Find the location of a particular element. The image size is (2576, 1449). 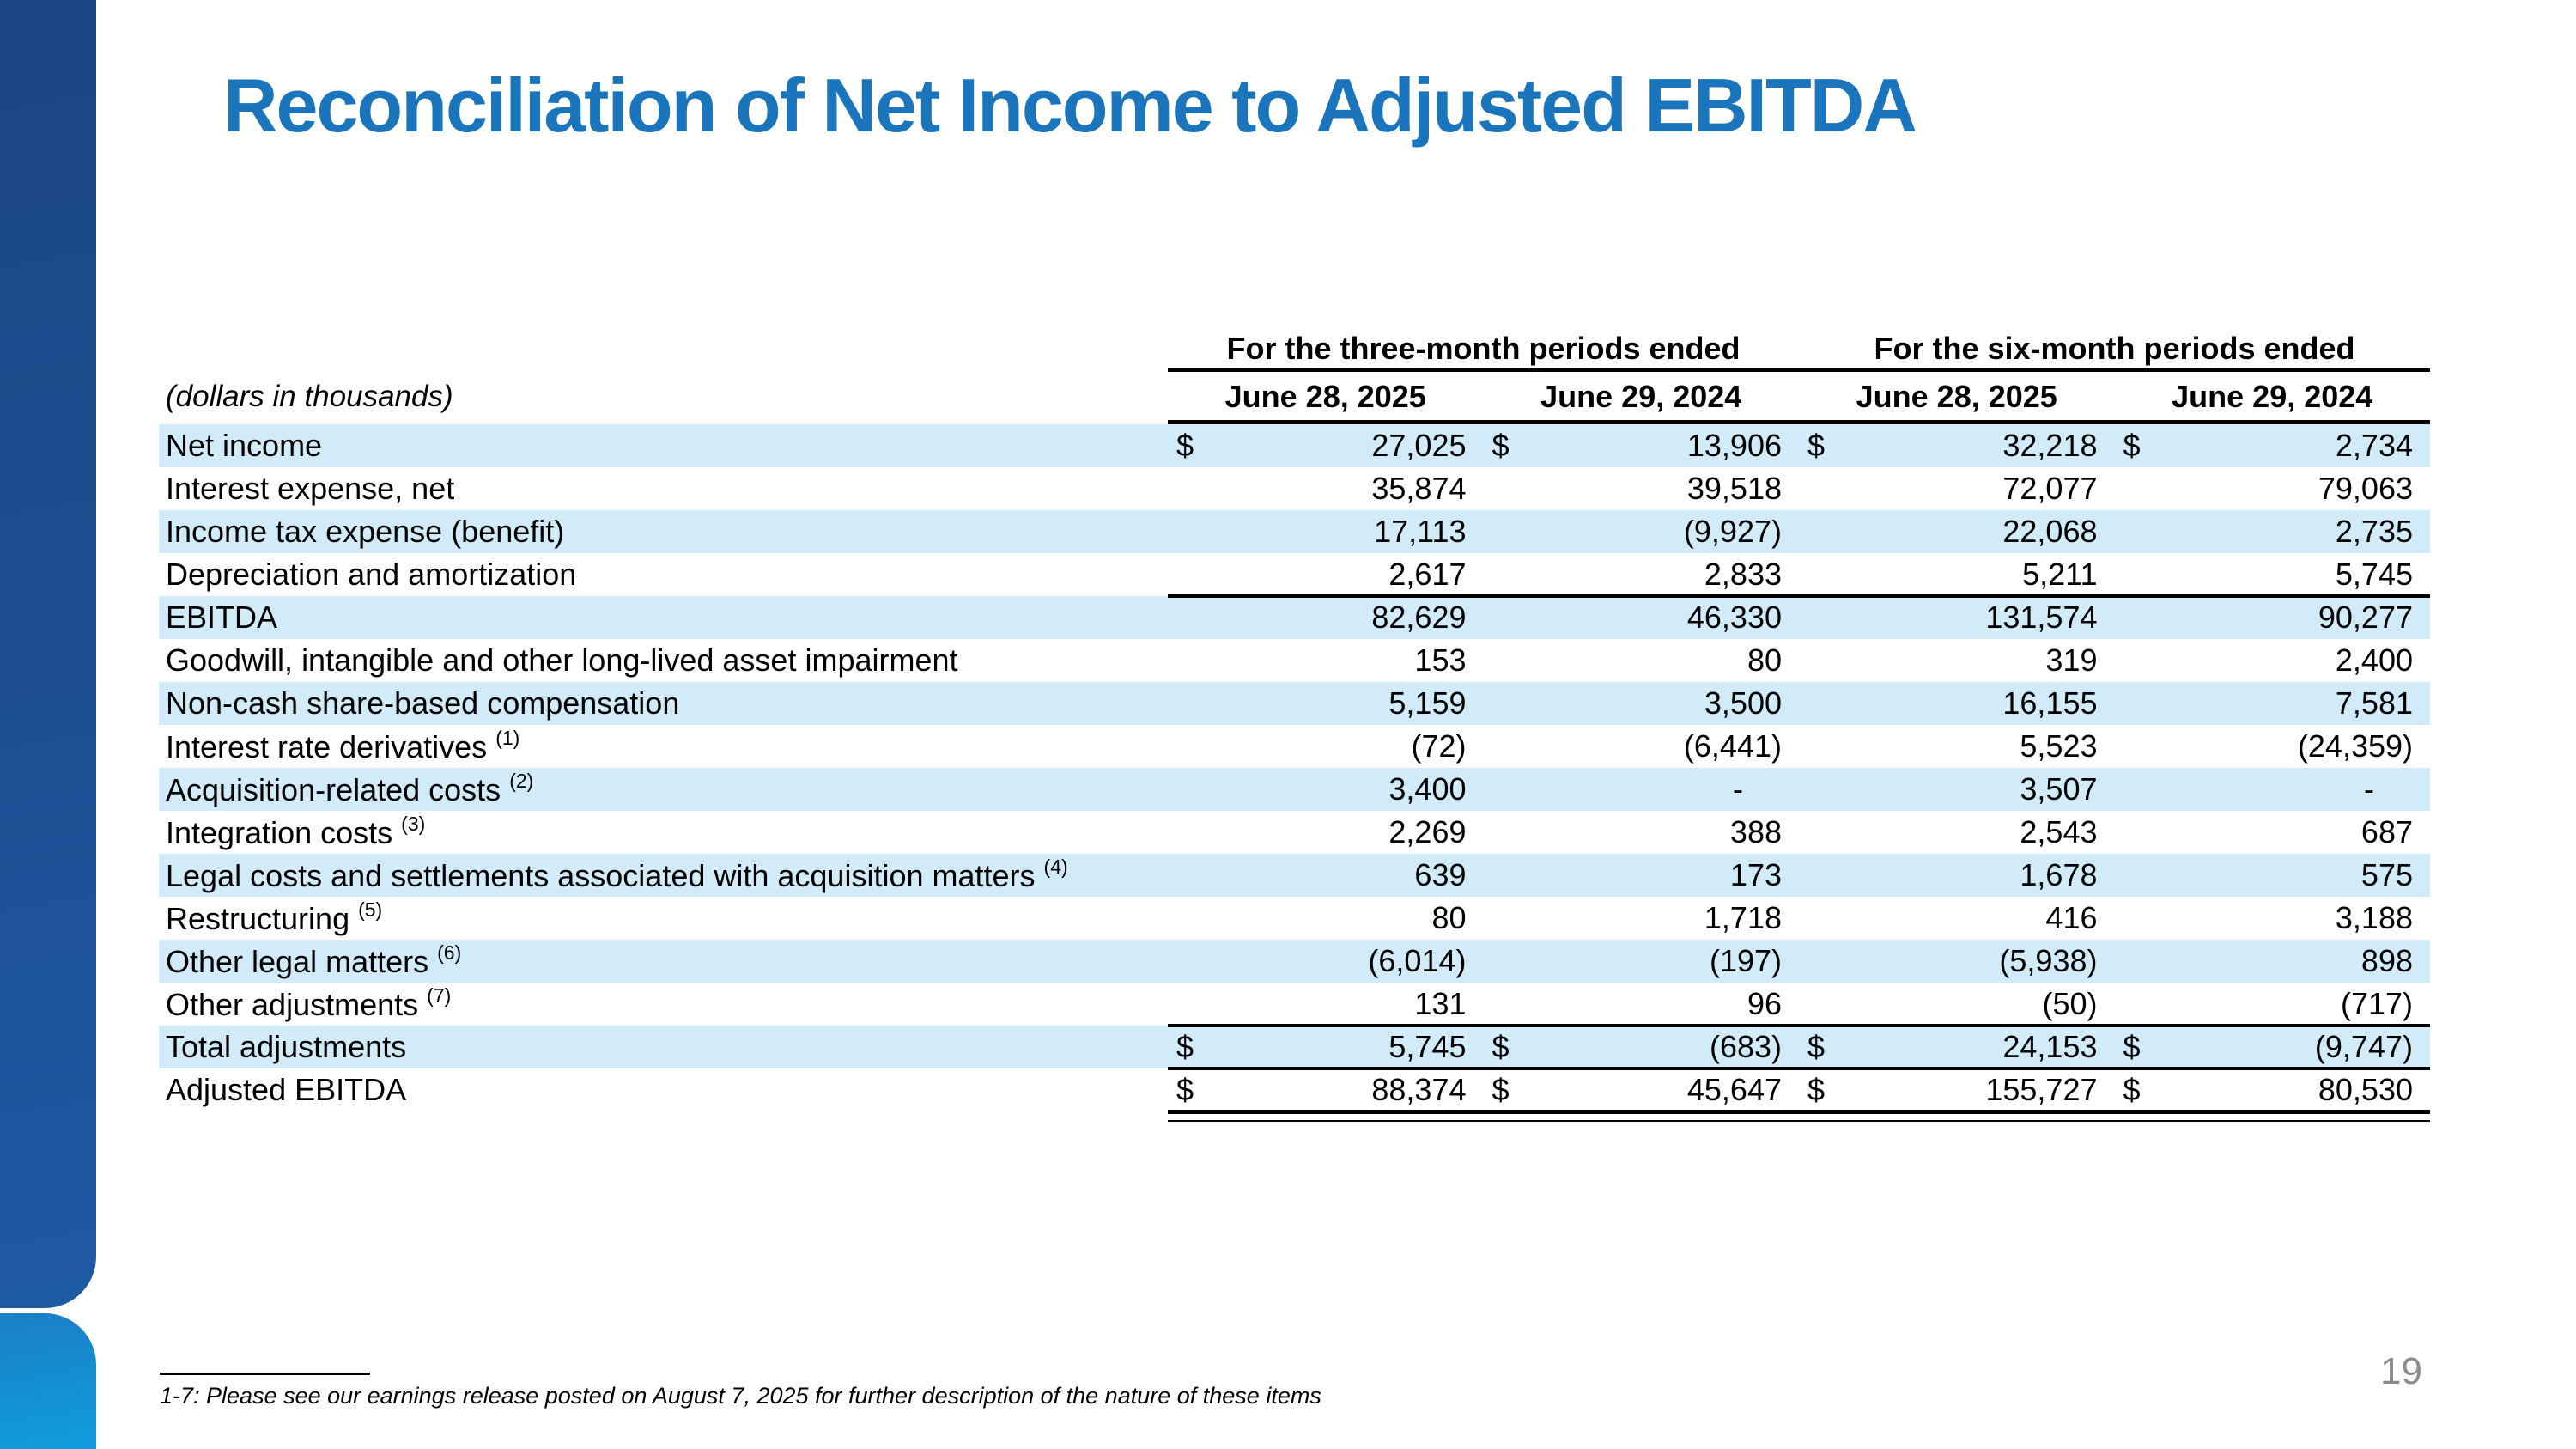

value-cell-group: 80 is located at coordinates (1326, 919).